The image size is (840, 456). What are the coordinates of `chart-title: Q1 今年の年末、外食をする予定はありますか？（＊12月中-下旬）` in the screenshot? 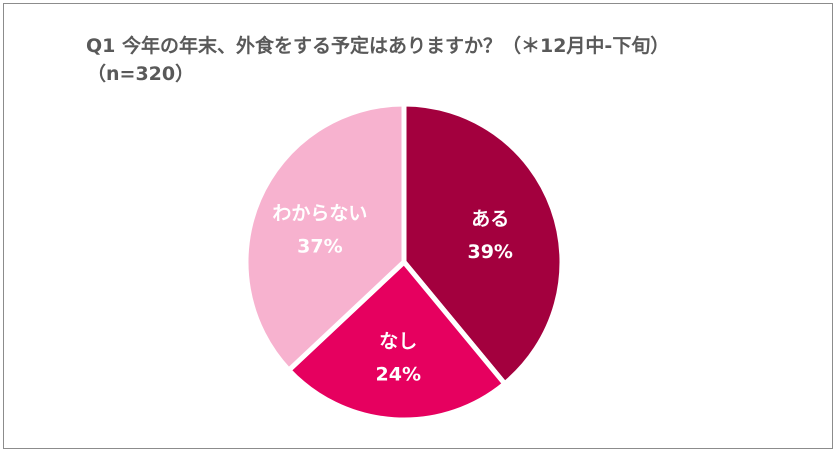 It's located at (378, 46).